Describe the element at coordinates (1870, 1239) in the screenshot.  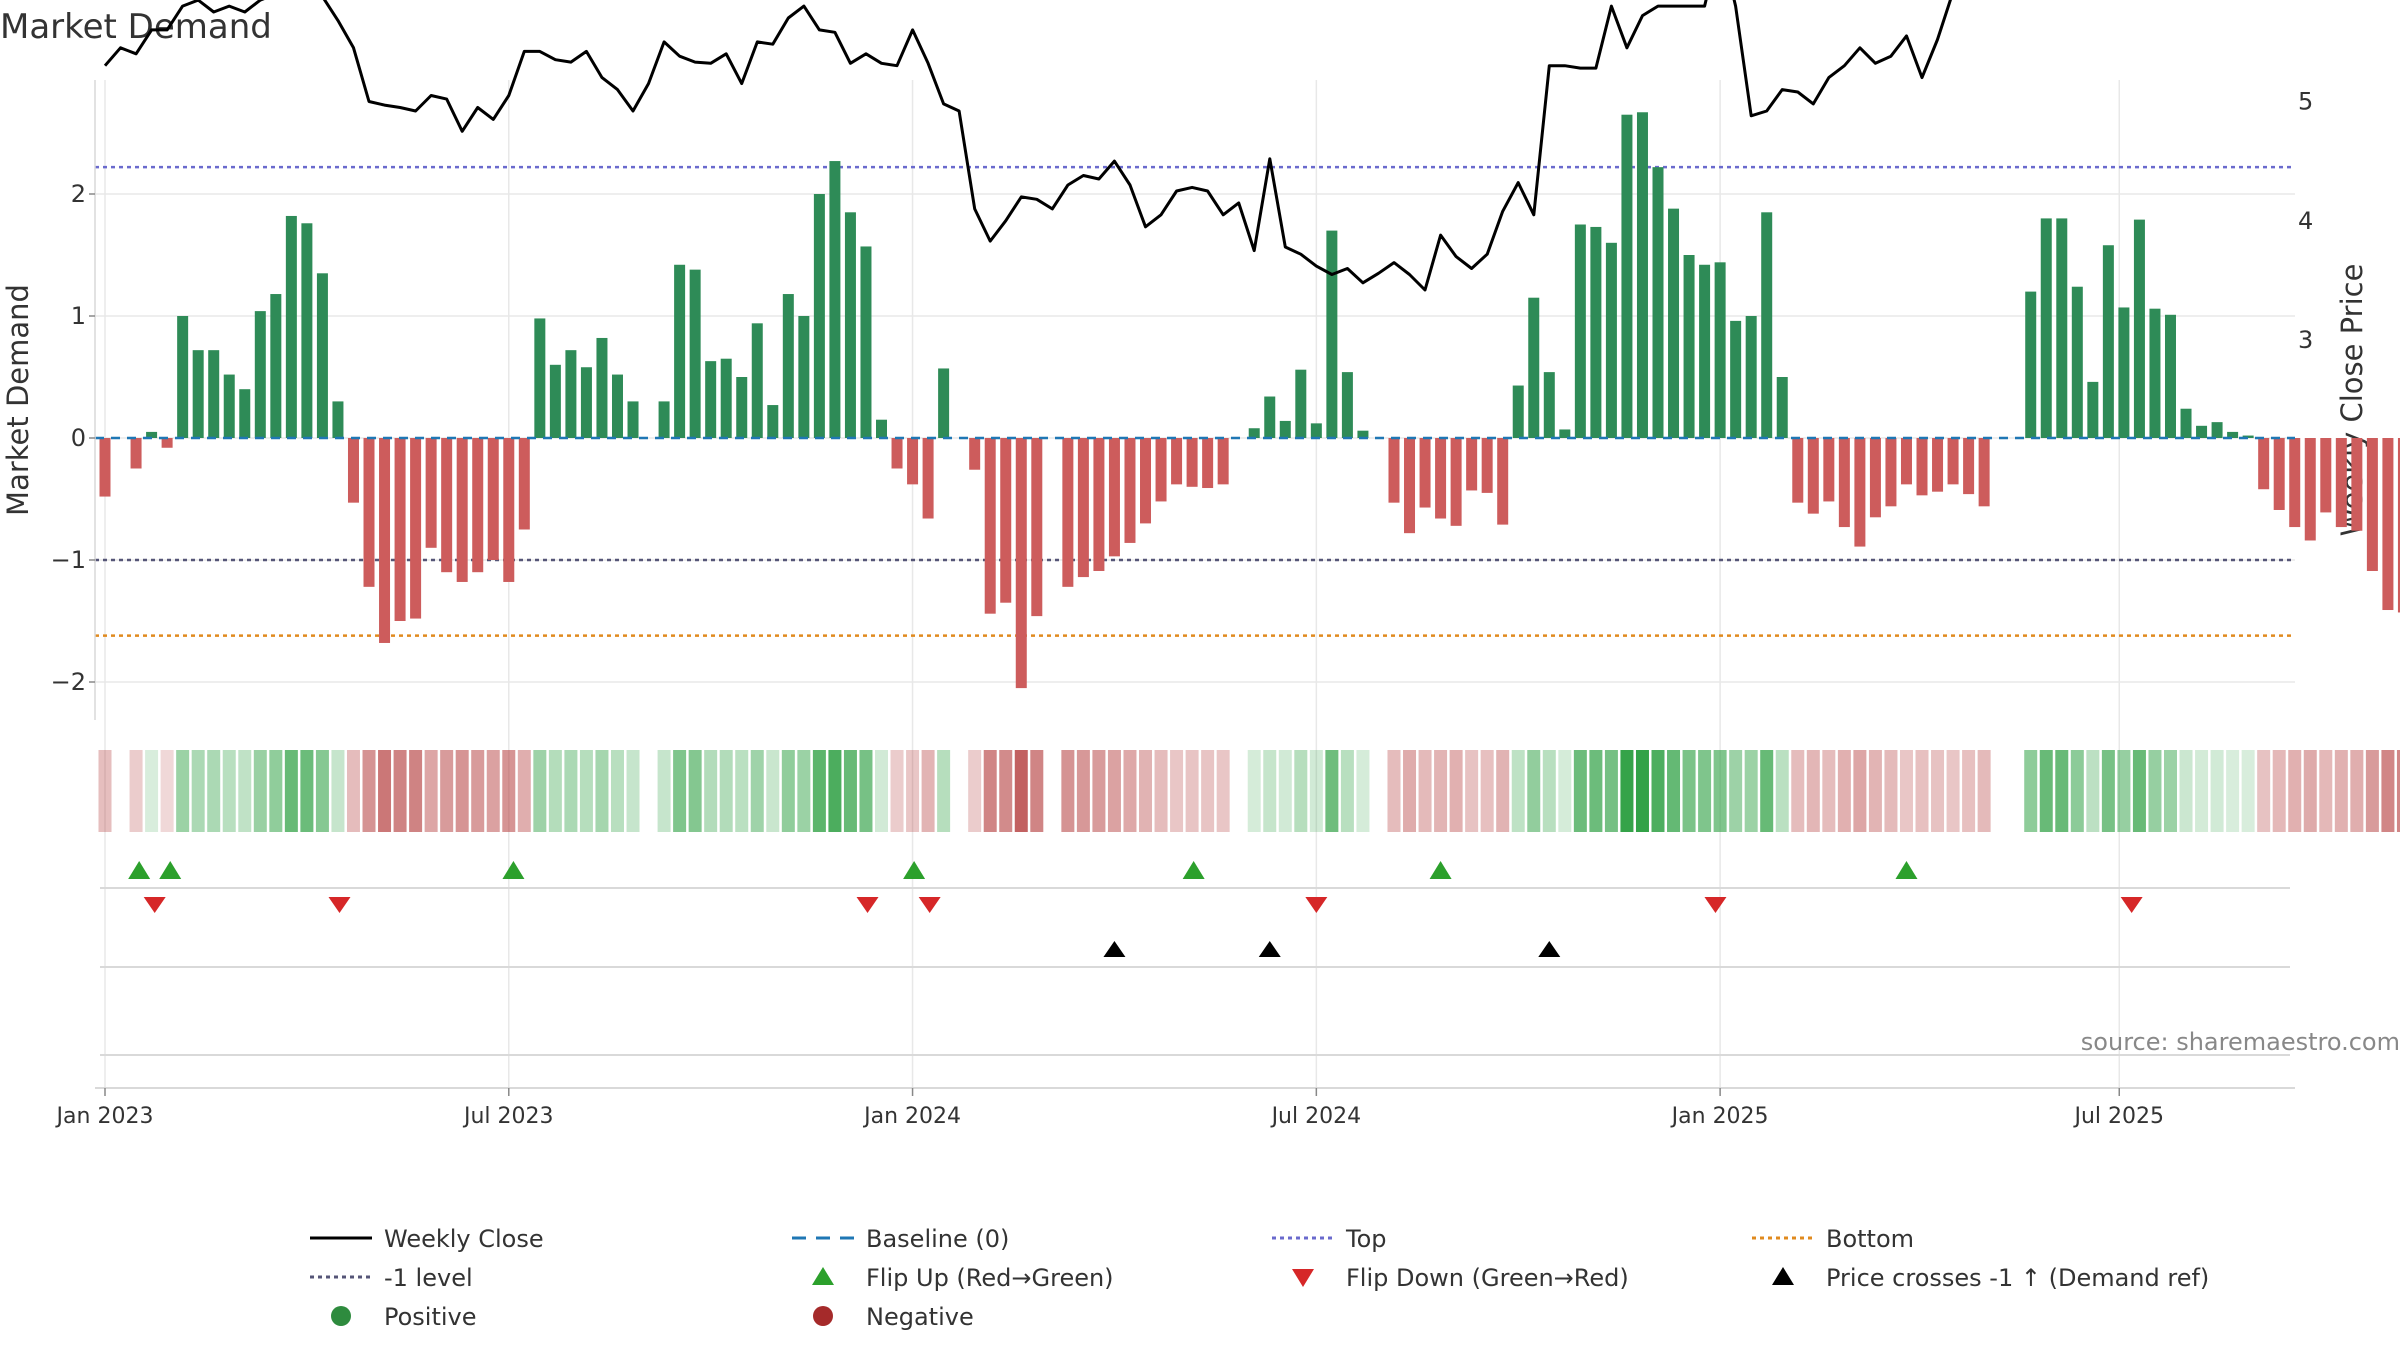
I see `legend-label: Bottom` at that location.